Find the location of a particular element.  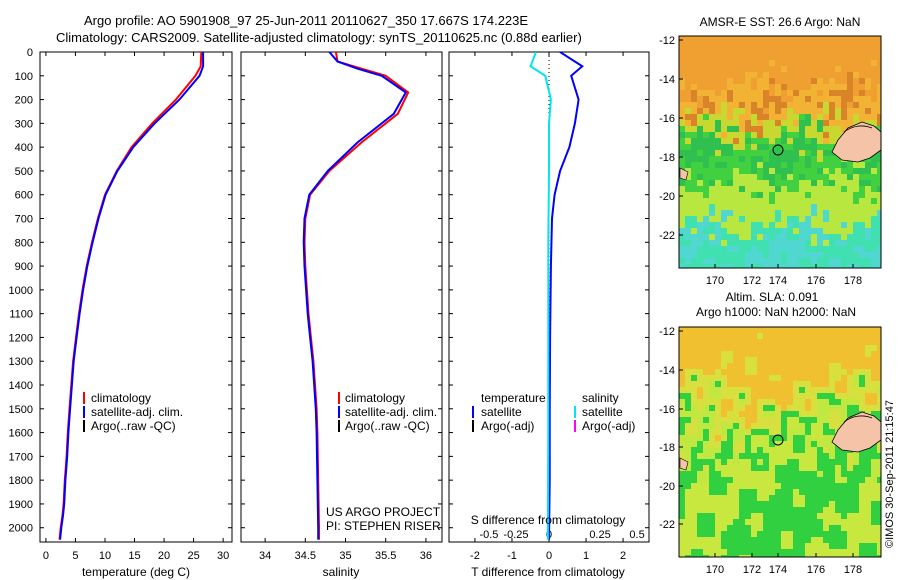

depth-tick-label: 100 is located at coordinates (24, 77).